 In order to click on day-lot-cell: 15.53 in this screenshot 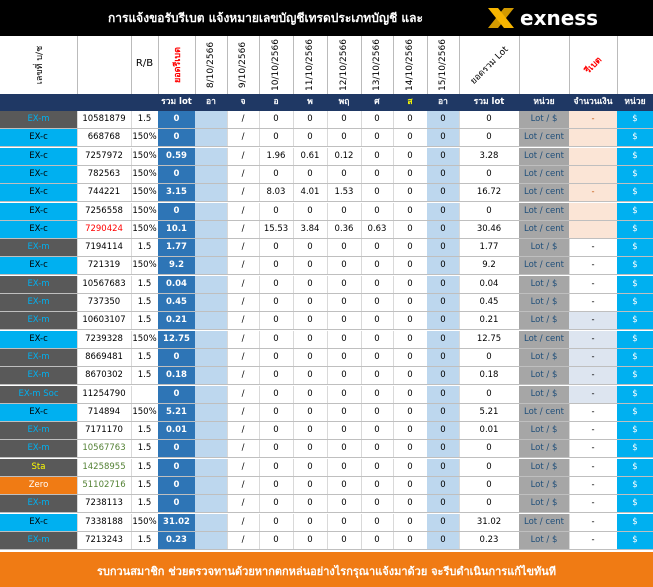, I will do `click(276, 229)`.